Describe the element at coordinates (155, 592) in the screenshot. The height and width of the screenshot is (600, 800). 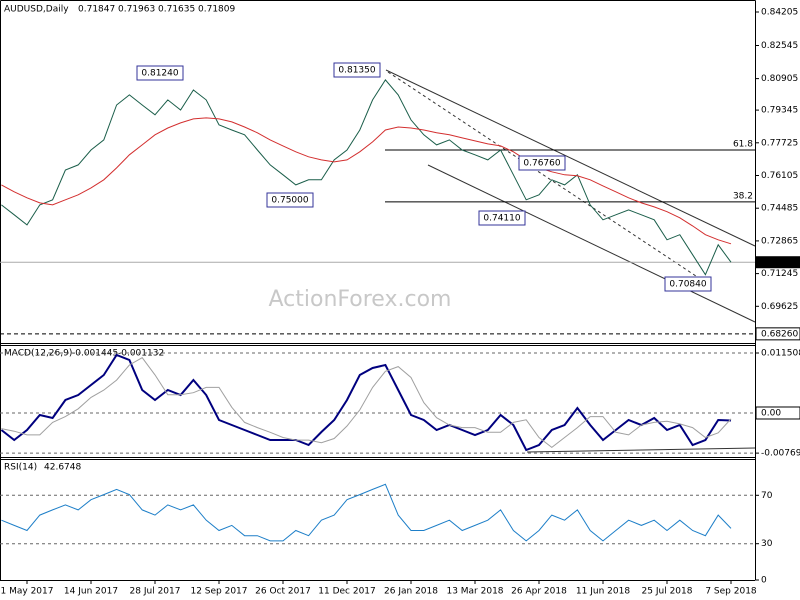
I see `x-tick-label: 28 Jul 2017` at that location.